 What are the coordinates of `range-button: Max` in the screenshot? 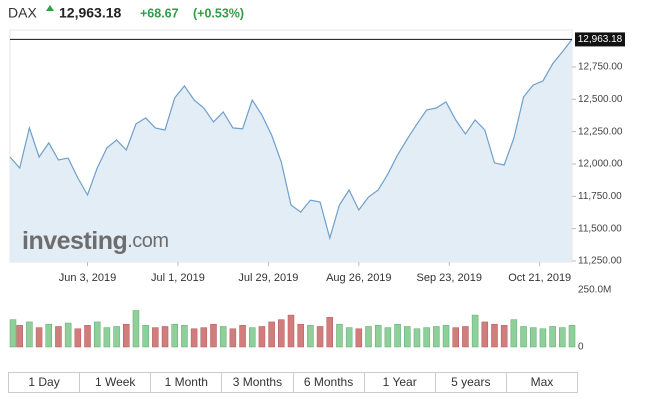 It's located at (542, 382).